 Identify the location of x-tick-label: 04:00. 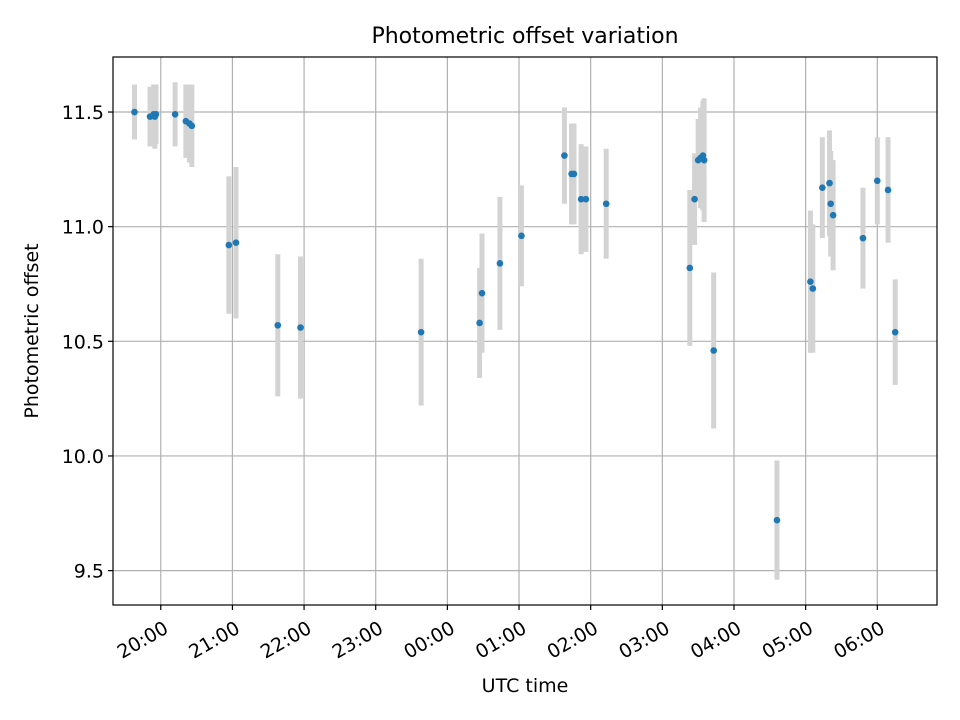
(716, 640).